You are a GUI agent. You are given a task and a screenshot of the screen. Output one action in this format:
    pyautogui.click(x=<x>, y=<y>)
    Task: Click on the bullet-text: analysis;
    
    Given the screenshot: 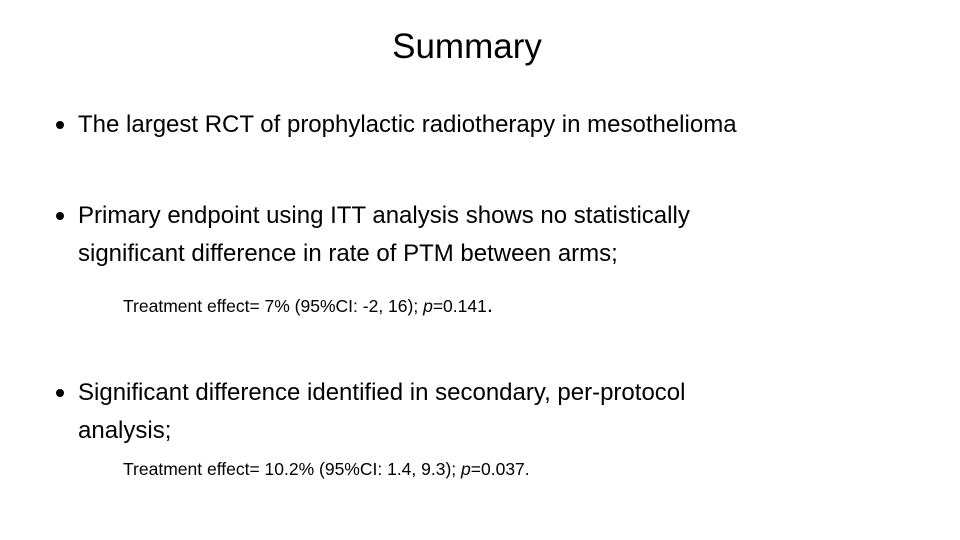 What is the action you would take?
    pyautogui.click(x=125, y=430)
    